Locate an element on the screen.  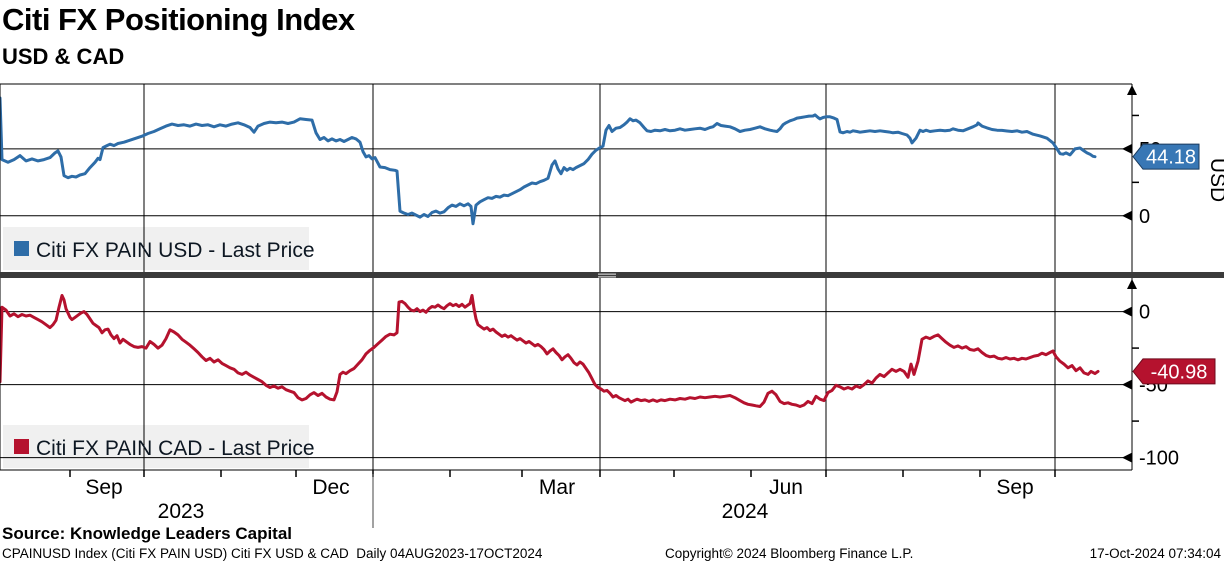
page-subtitle: USD & CAD is located at coordinates (63, 56).